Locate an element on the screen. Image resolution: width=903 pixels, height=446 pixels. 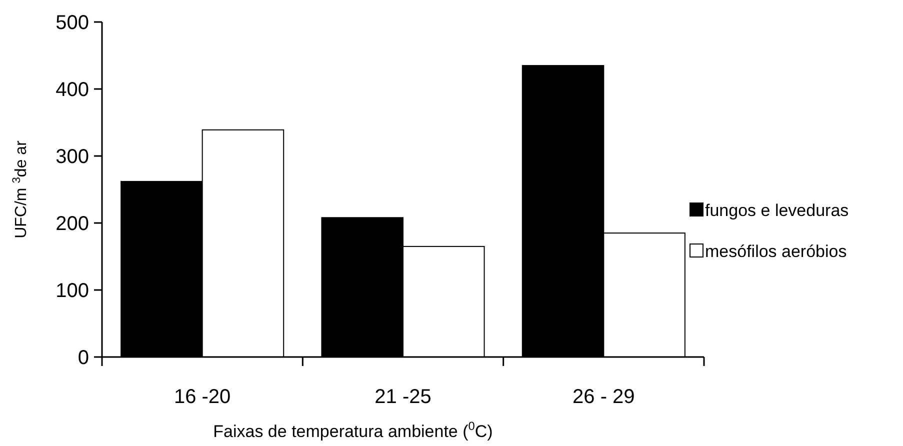
y-tick-label: 300 is located at coordinates (72, 157).